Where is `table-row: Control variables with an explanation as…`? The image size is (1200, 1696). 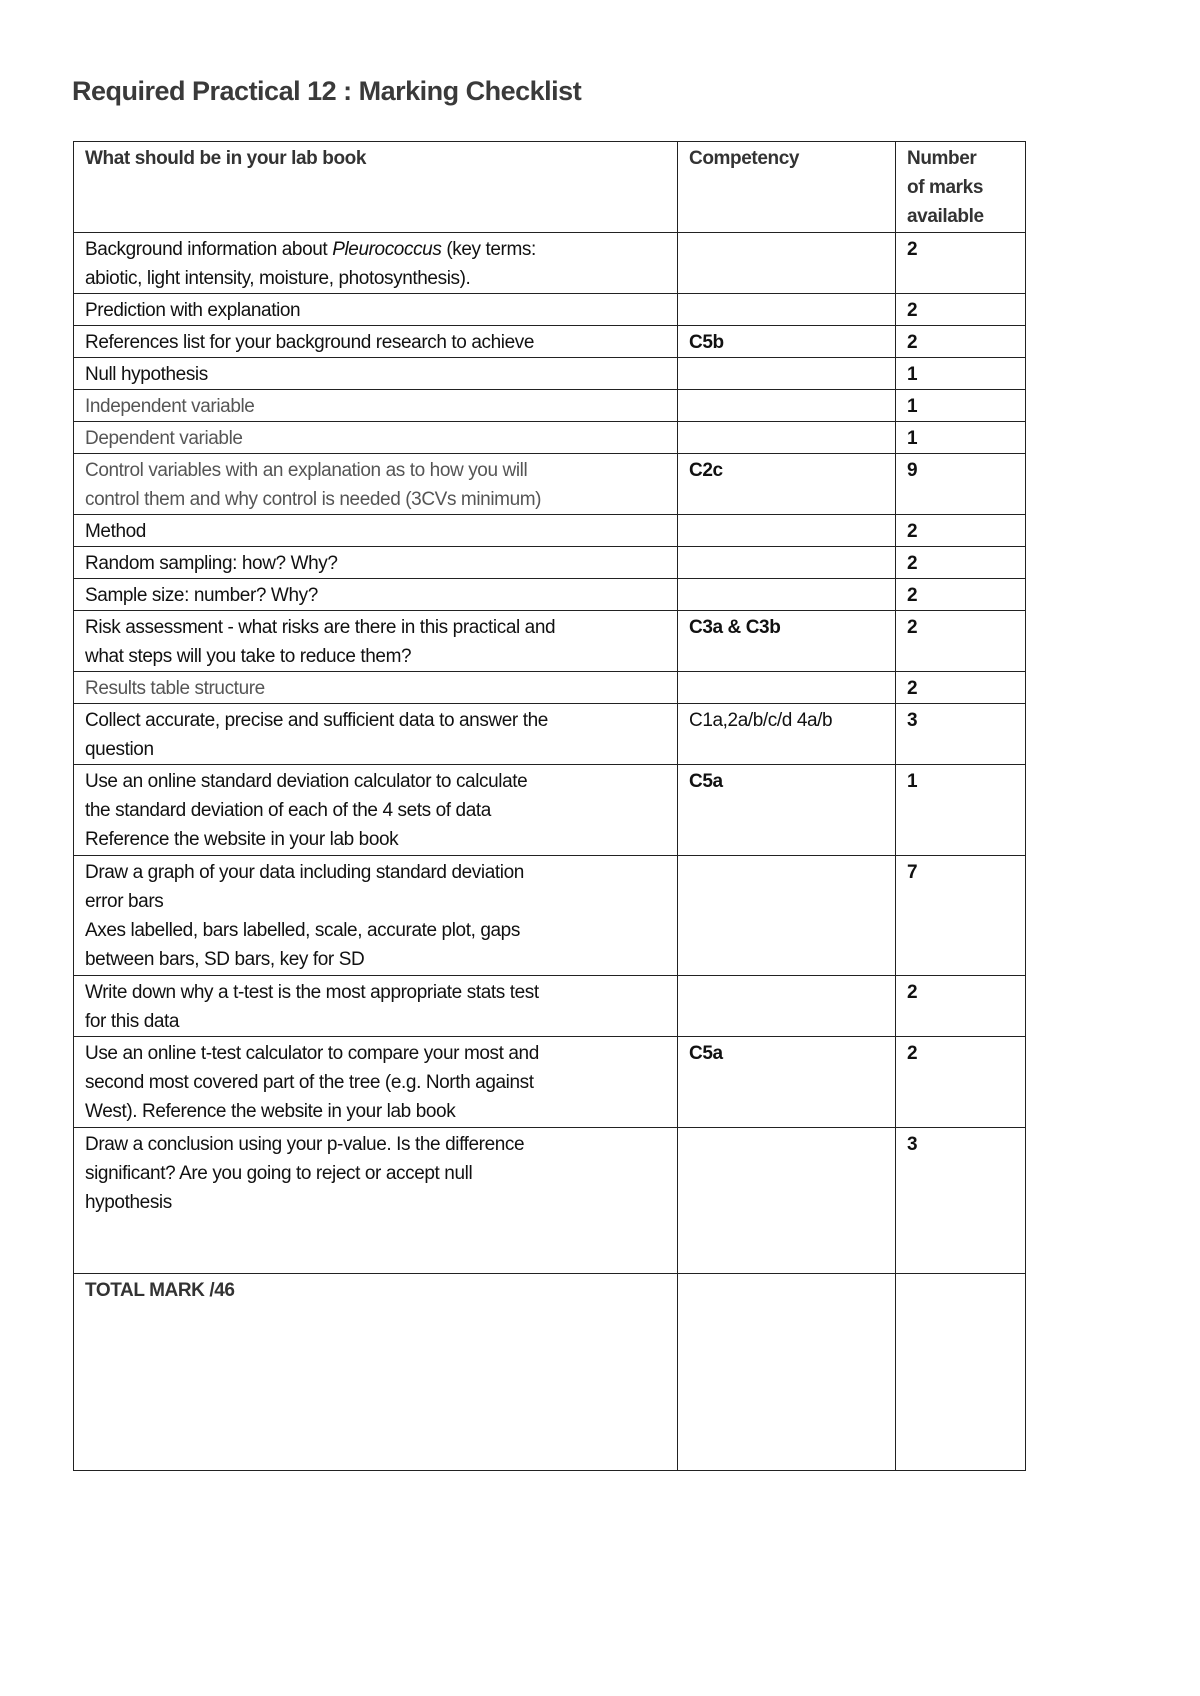 table-row: Control variables with an explanation as… is located at coordinates (549, 484).